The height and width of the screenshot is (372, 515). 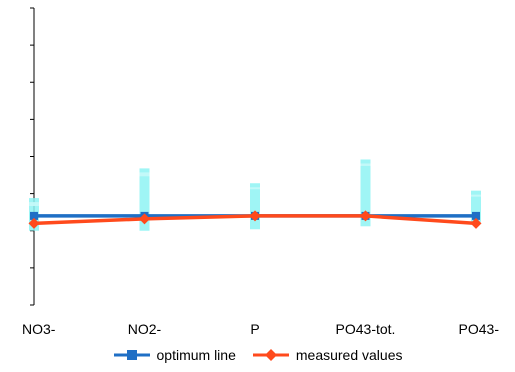 What do you see at coordinates (366, 329) in the screenshot?
I see `x-tick-label-3: PO43-tot.` at bounding box center [366, 329].